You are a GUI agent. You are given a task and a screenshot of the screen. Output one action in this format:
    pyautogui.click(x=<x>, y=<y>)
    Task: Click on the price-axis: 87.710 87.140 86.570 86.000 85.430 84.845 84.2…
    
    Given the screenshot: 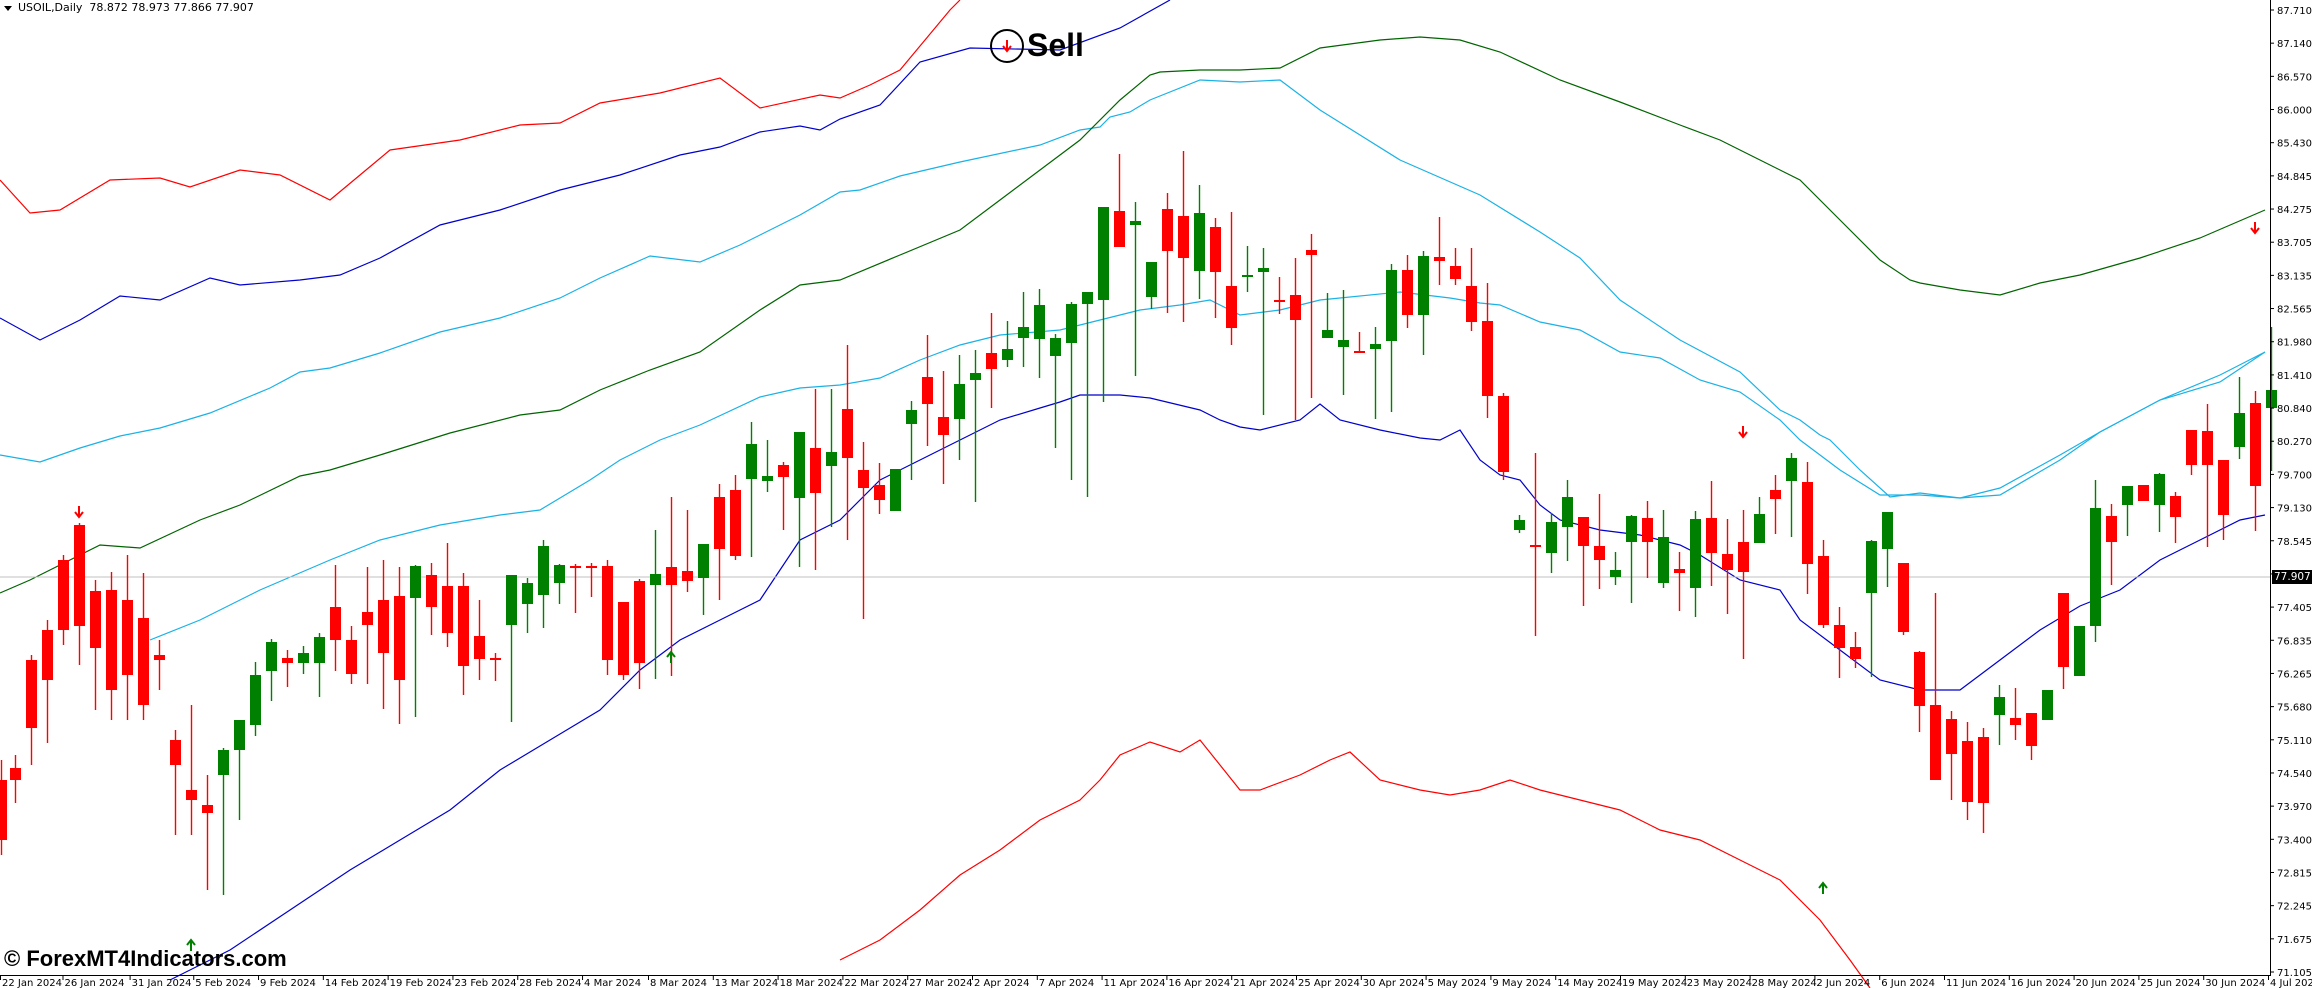 What is the action you would take?
    pyautogui.click(x=2291, y=492)
    